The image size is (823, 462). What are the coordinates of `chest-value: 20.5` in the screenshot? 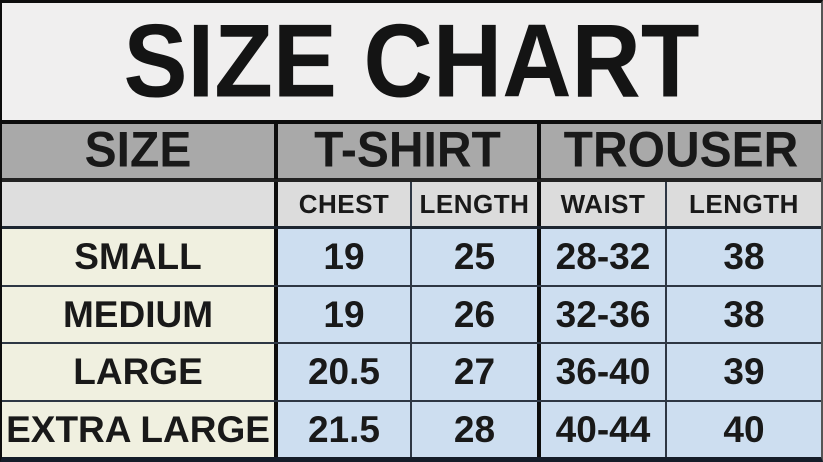 It's located at (345, 372).